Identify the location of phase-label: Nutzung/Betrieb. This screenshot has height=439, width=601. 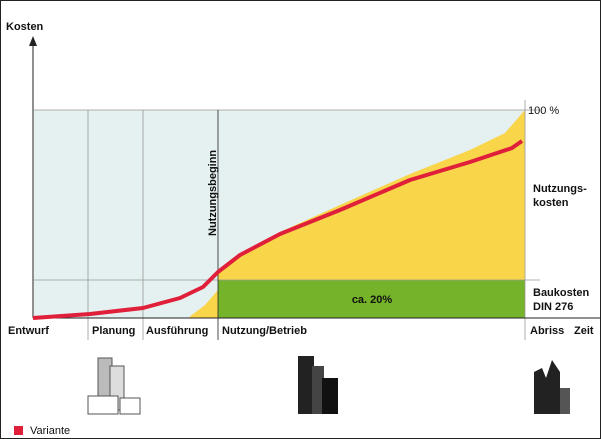
(264, 331).